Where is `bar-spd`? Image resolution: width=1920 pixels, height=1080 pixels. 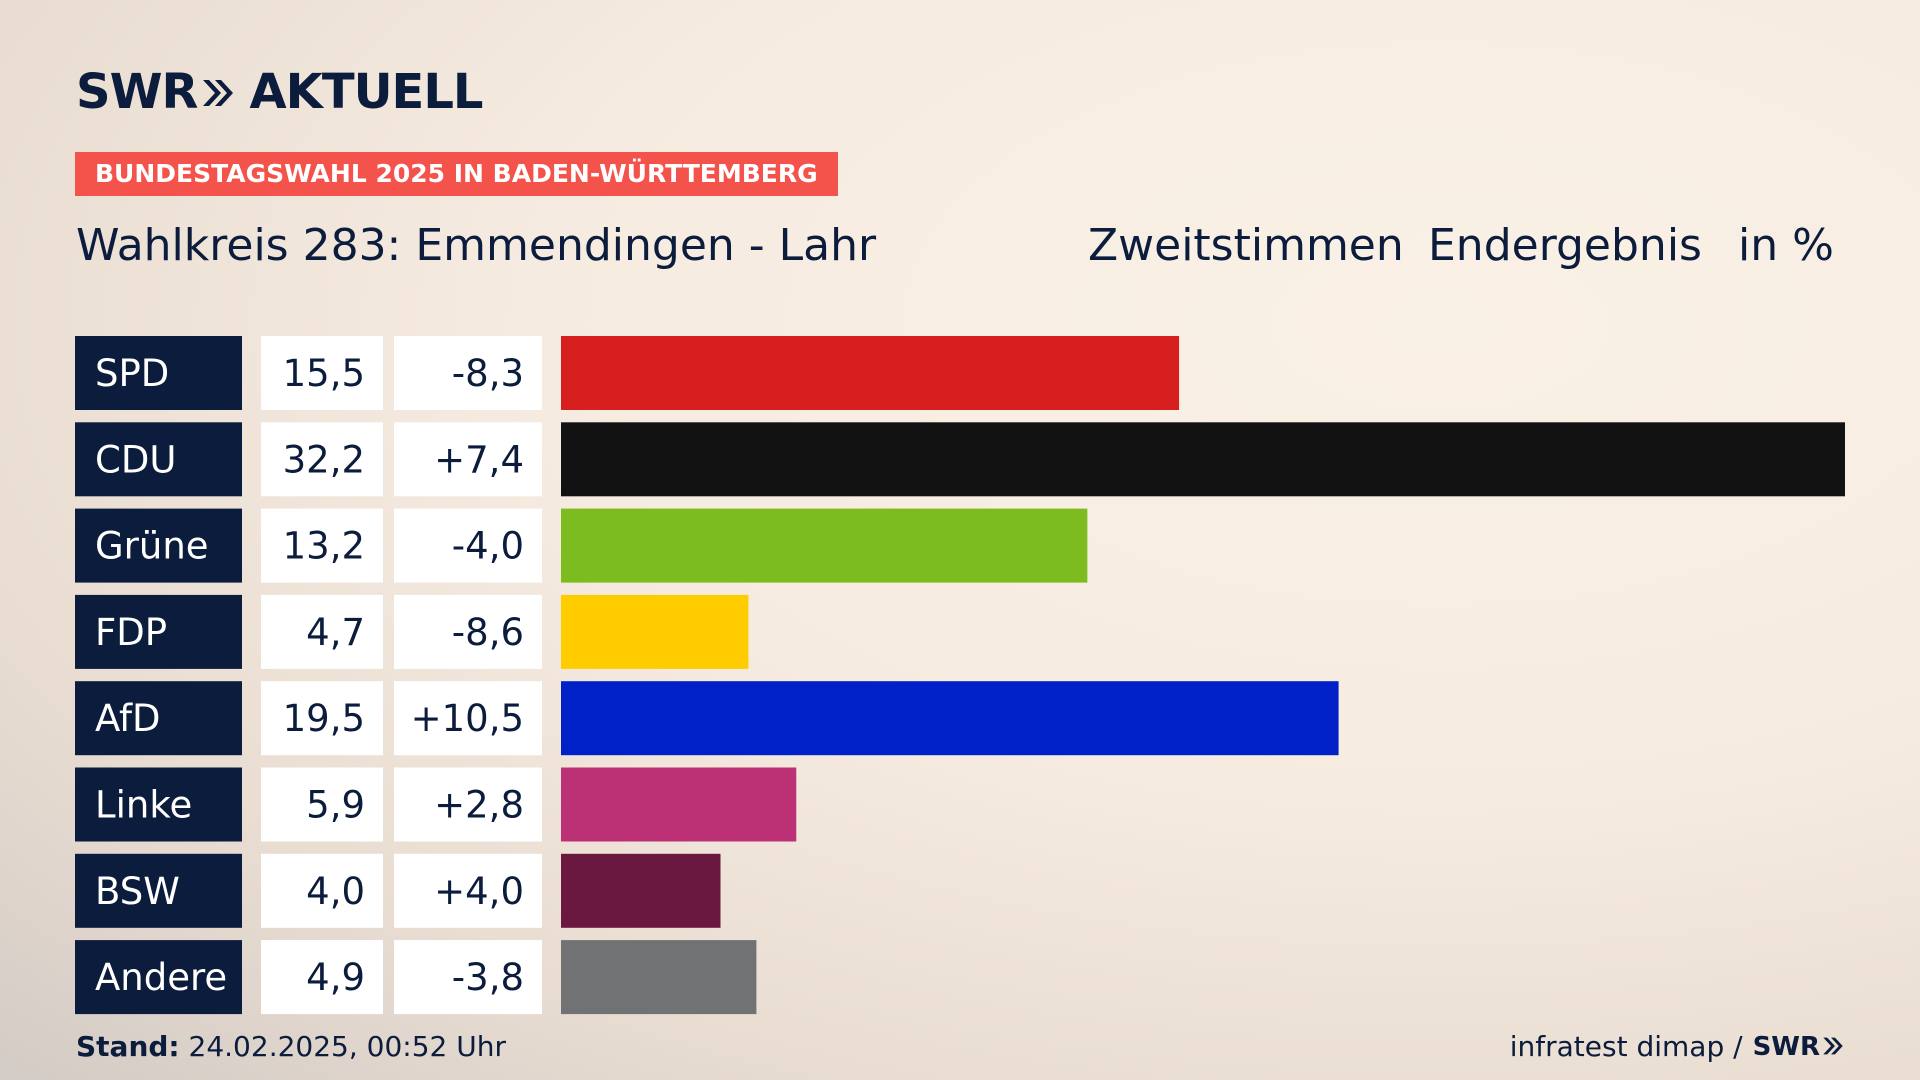
bar-spd is located at coordinates (870, 373).